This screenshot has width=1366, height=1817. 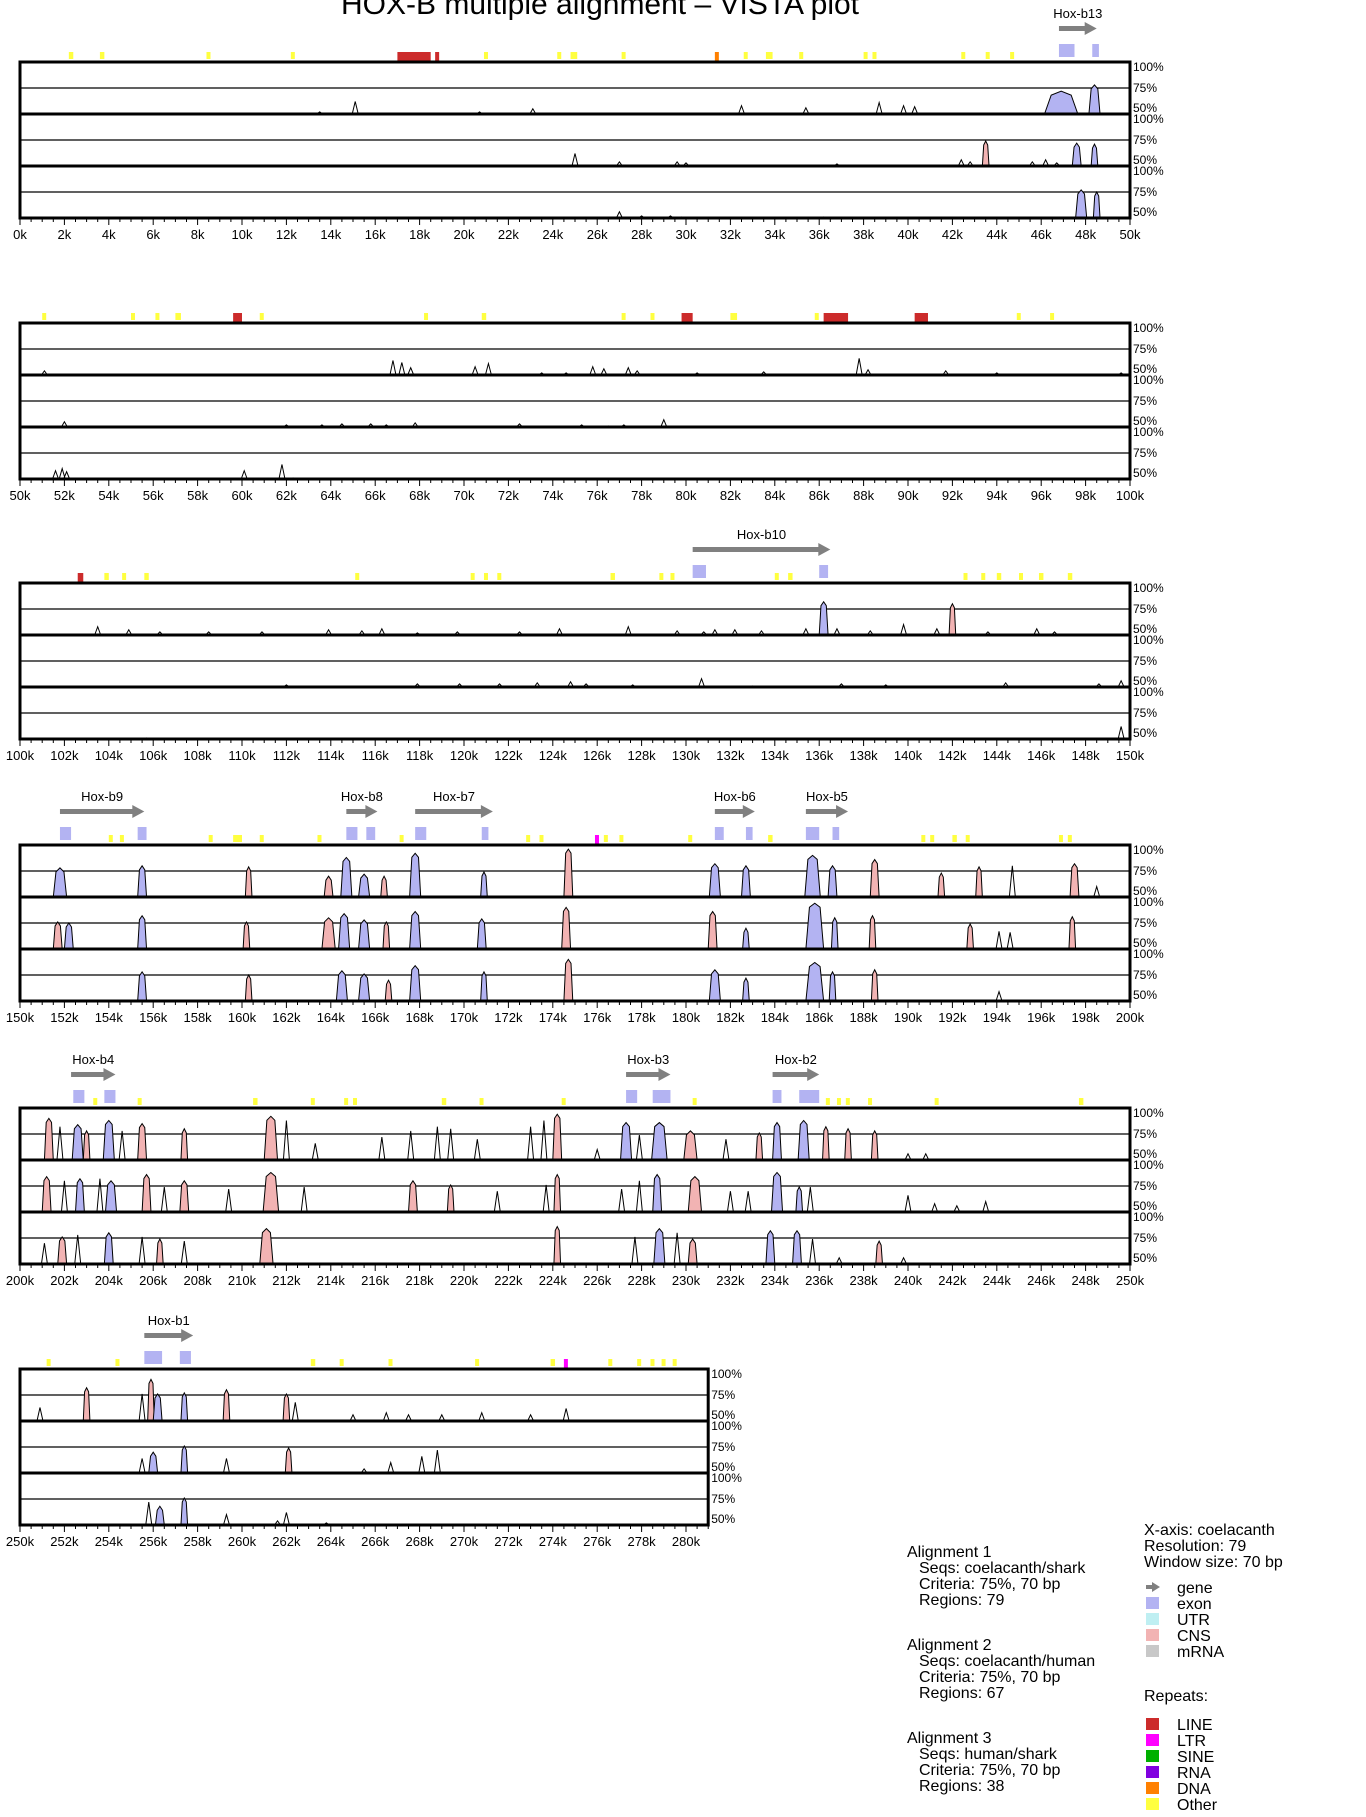 I want to click on x-tick-label: 102k, so click(x=64, y=755).